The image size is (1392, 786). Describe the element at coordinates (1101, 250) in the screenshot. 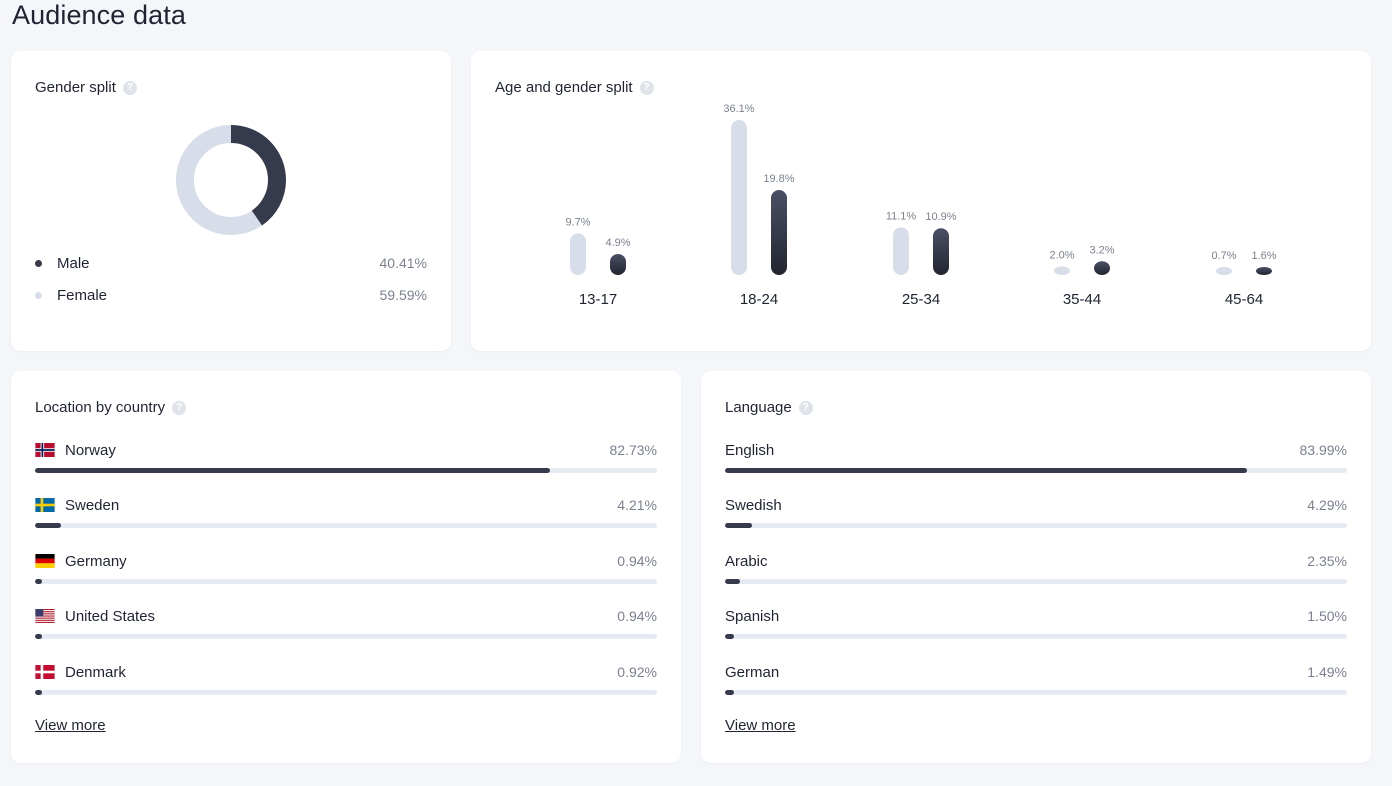

I see `male-value-label: 3.2%` at that location.